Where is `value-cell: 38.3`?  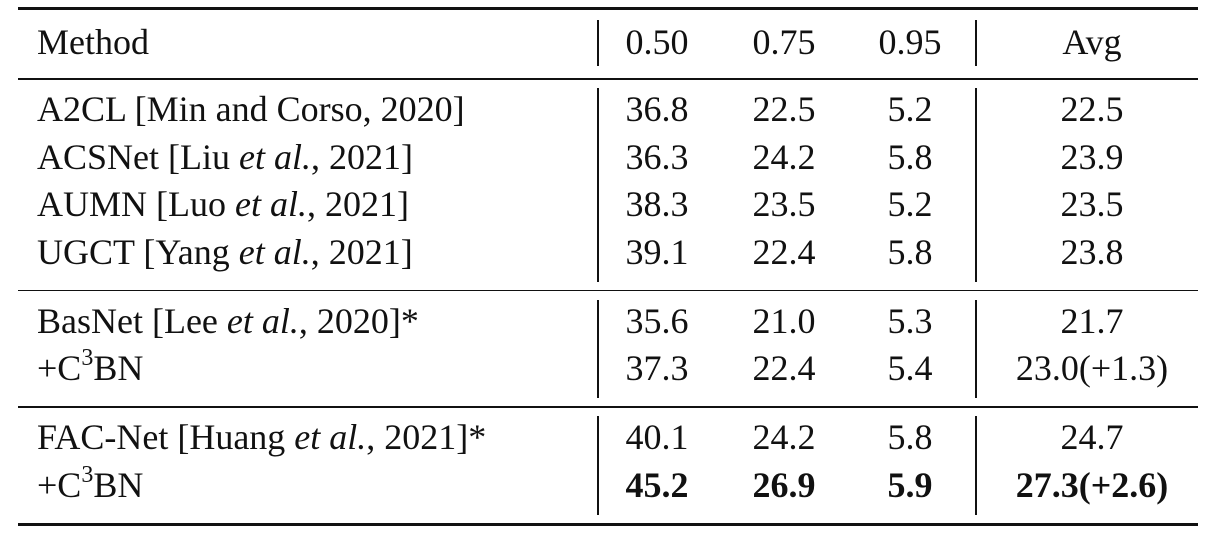 value-cell: 38.3 is located at coordinates (657, 204).